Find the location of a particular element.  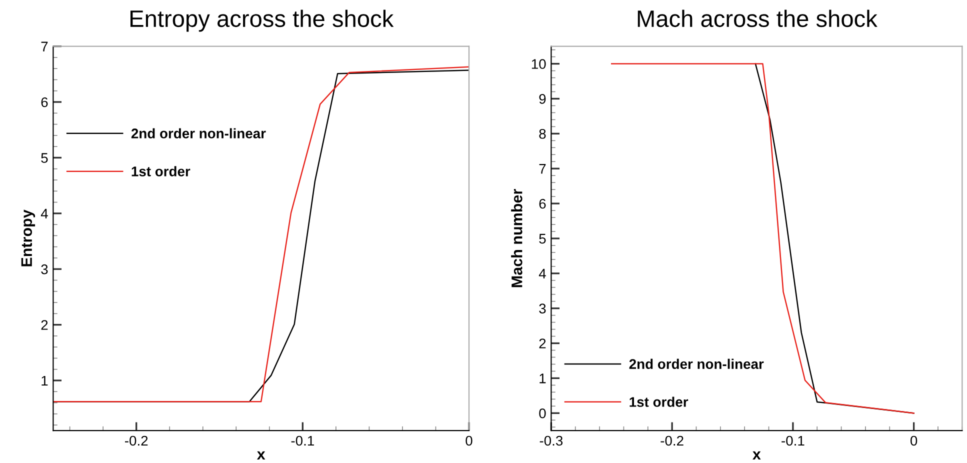

y-tick-label: 8 is located at coordinates (542, 133).